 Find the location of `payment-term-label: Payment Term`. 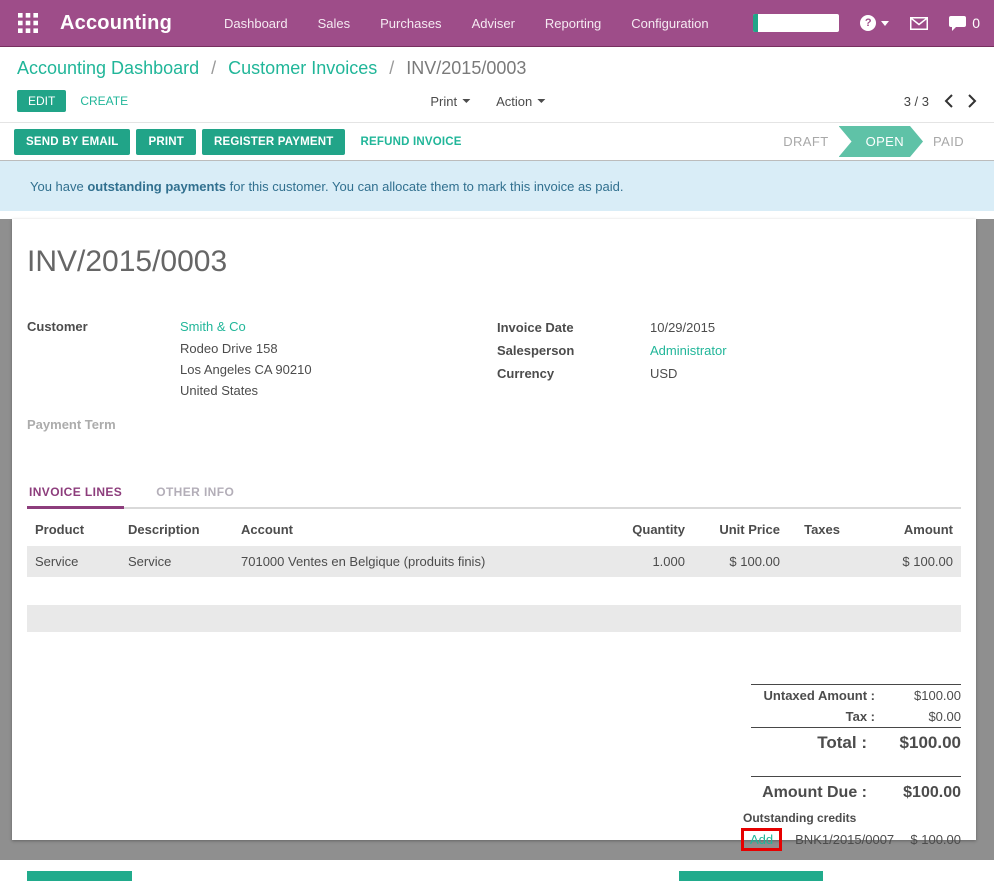

payment-term-label: Payment Term is located at coordinates (71, 424).